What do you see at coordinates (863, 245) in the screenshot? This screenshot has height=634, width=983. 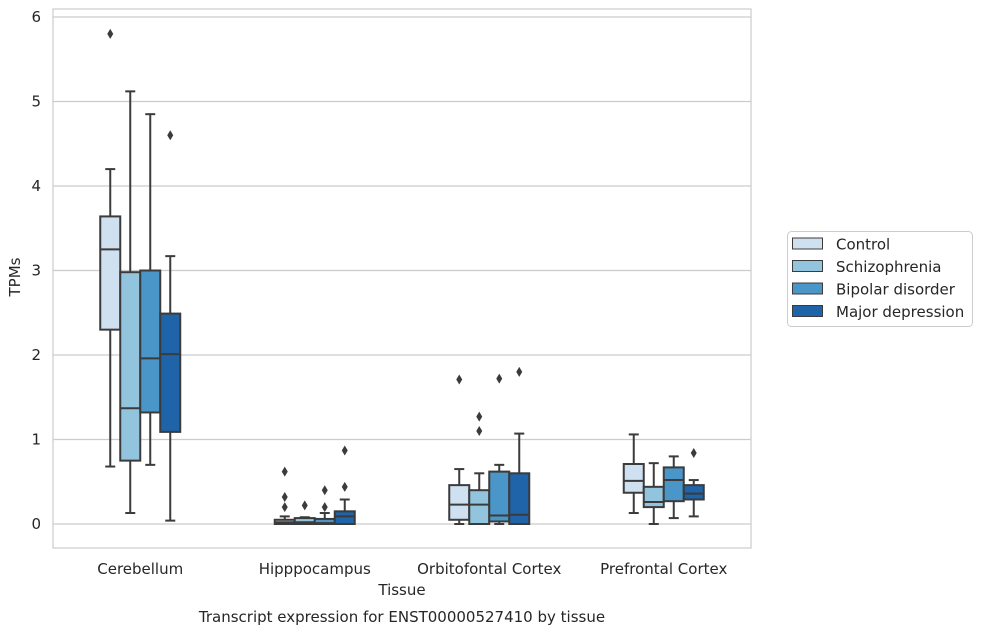 I see `legend-label: Control` at bounding box center [863, 245].